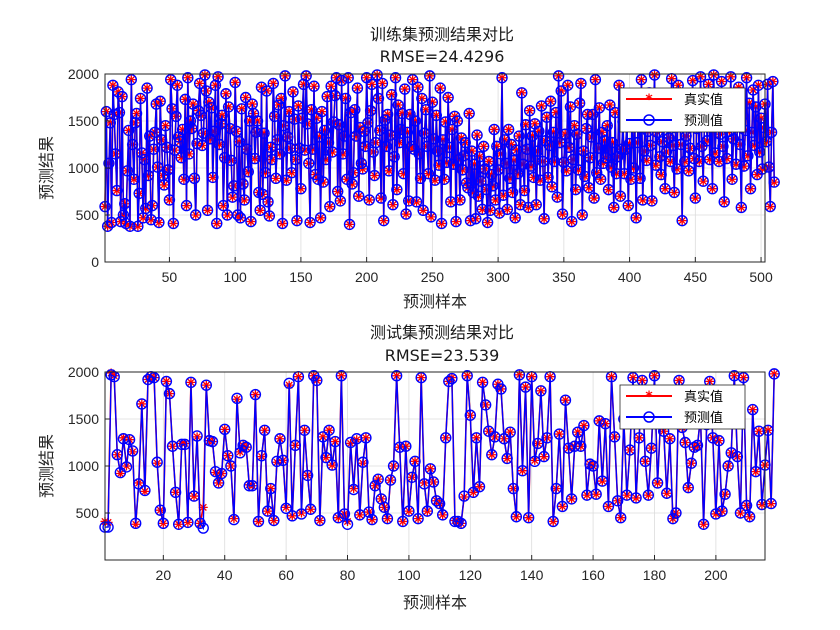  I want to click on train-y-tick-label: 0, so click(95, 262).